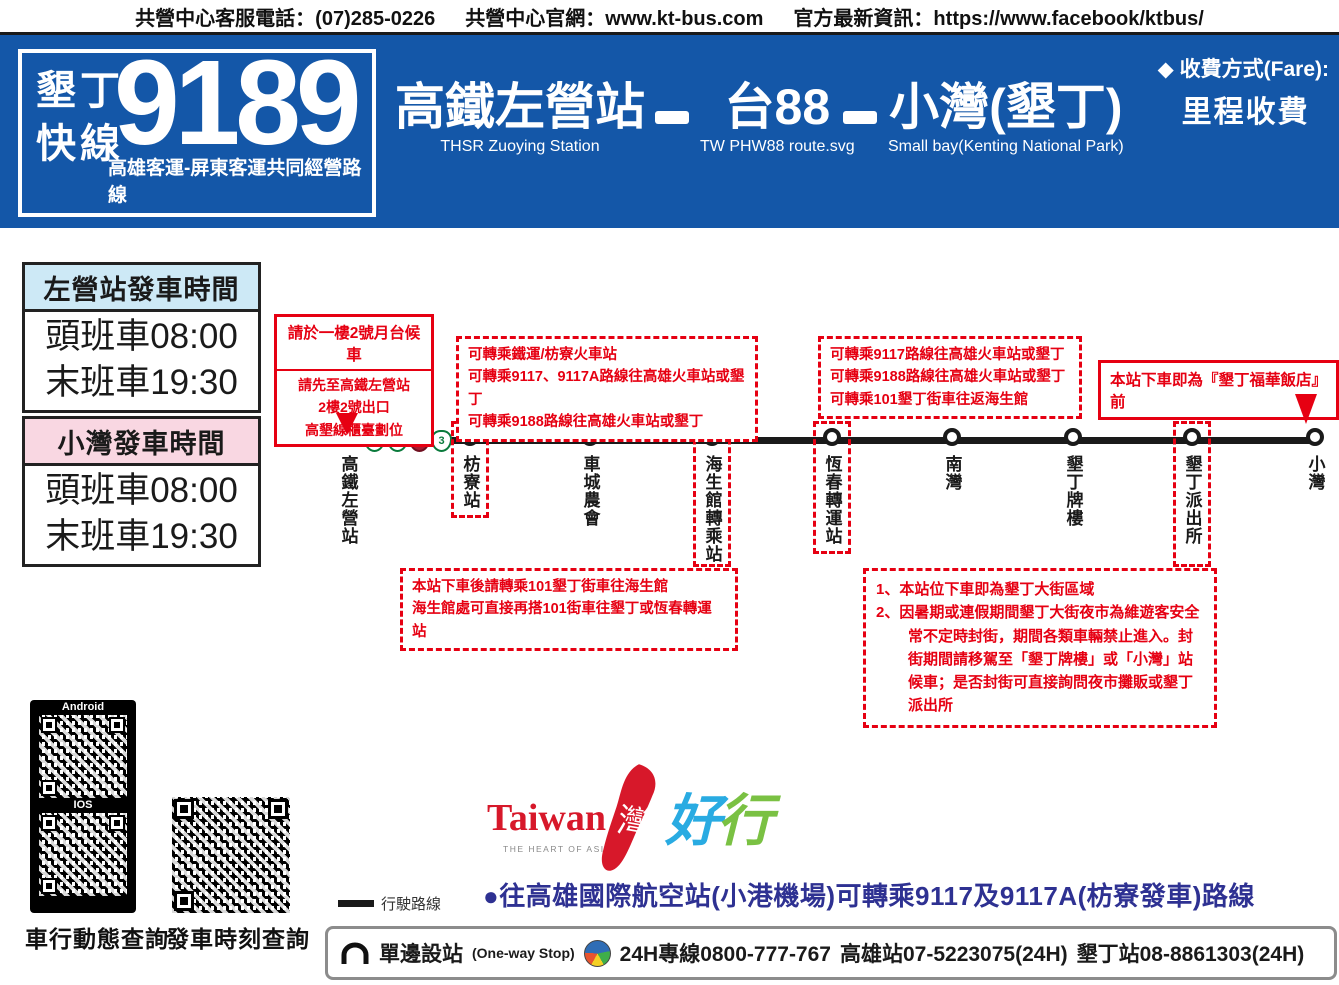  What do you see at coordinates (80, 143) in the screenshot?
I see `brand-line2: 快線` at bounding box center [80, 143].